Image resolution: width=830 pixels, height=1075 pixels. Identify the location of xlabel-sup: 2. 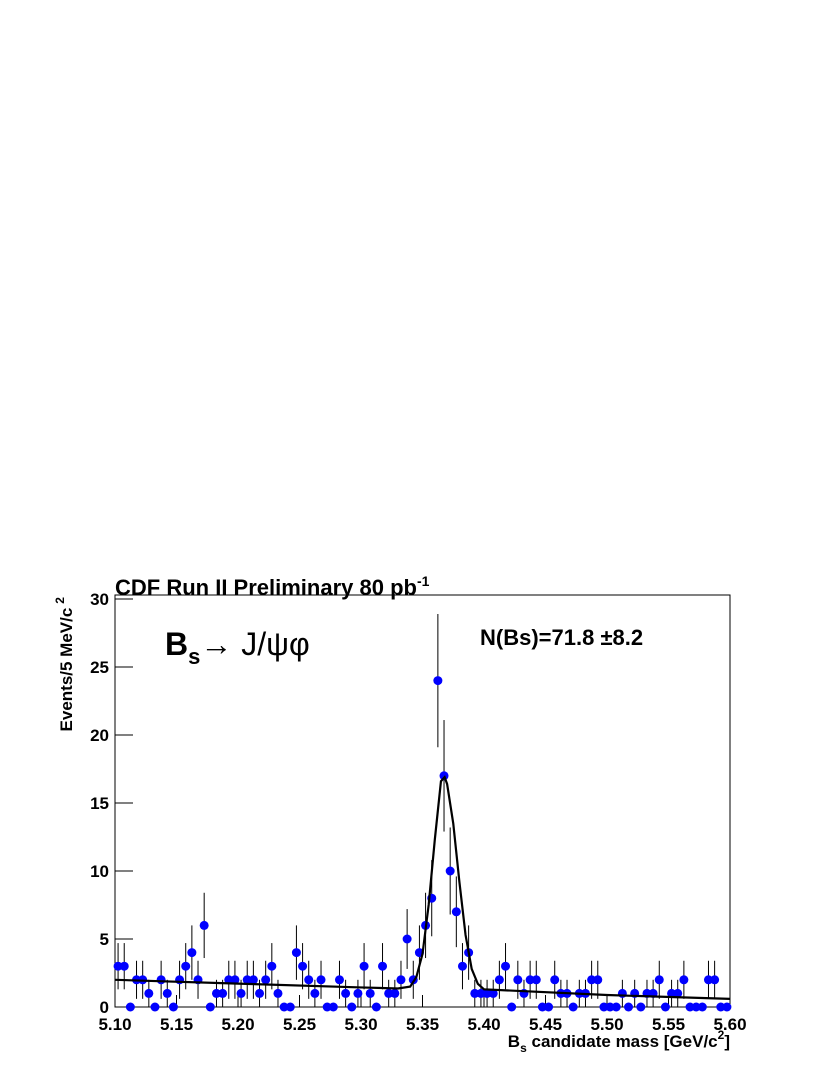
(721, 1035).